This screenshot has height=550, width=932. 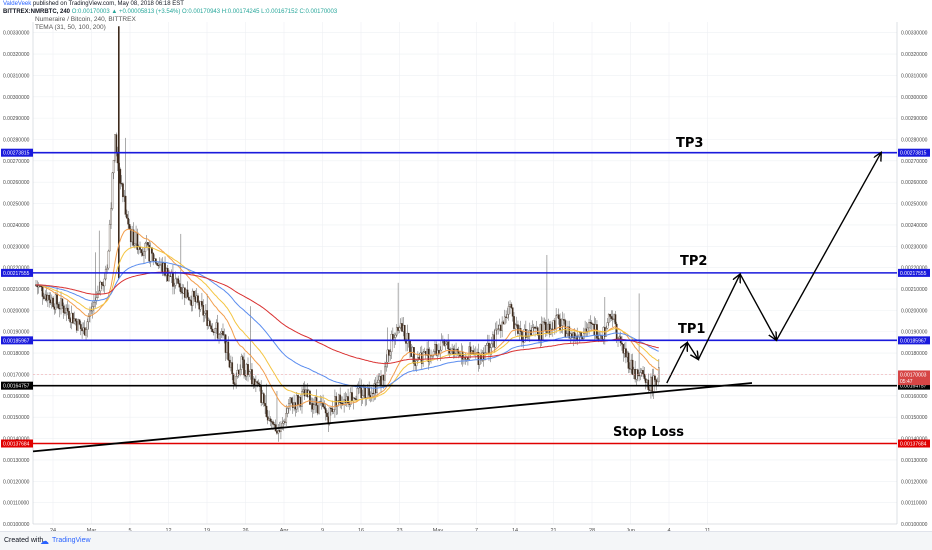 I want to click on author-link: ValdeVeek, so click(x=17, y=4).